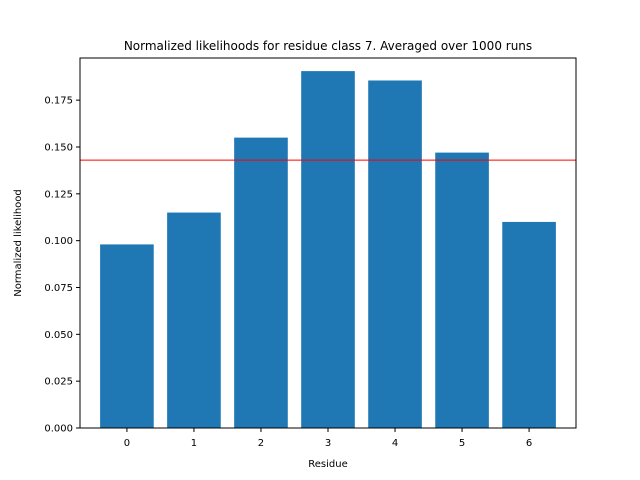 The image size is (640, 480). What do you see at coordinates (62, 265) in the screenshot?
I see `y-axis-ticks: 0.000 0.025 0.050 0.075 0.100 0.125 0.150 0.175` at bounding box center [62, 265].